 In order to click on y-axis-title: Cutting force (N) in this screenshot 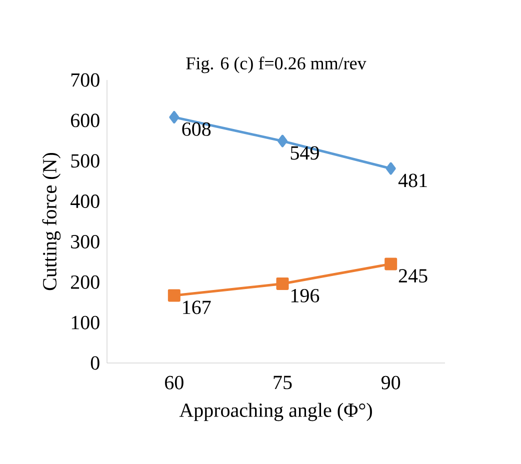, I will do `click(51, 221)`.